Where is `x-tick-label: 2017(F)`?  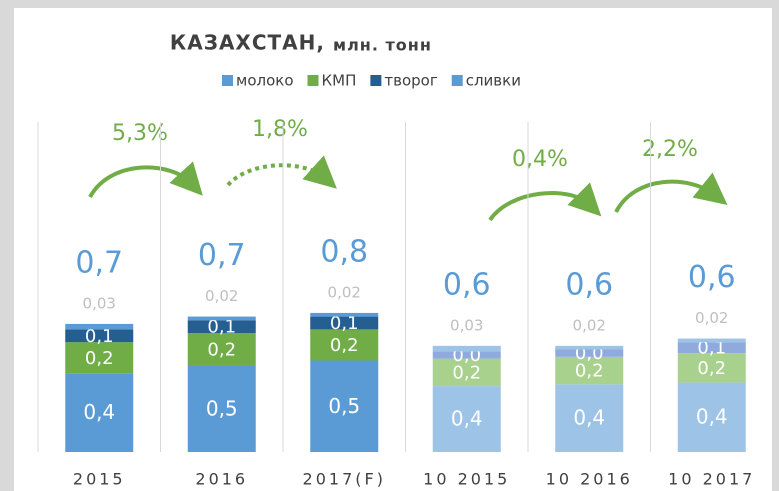
x-tick-label: 2017(F) is located at coordinates (344, 479).